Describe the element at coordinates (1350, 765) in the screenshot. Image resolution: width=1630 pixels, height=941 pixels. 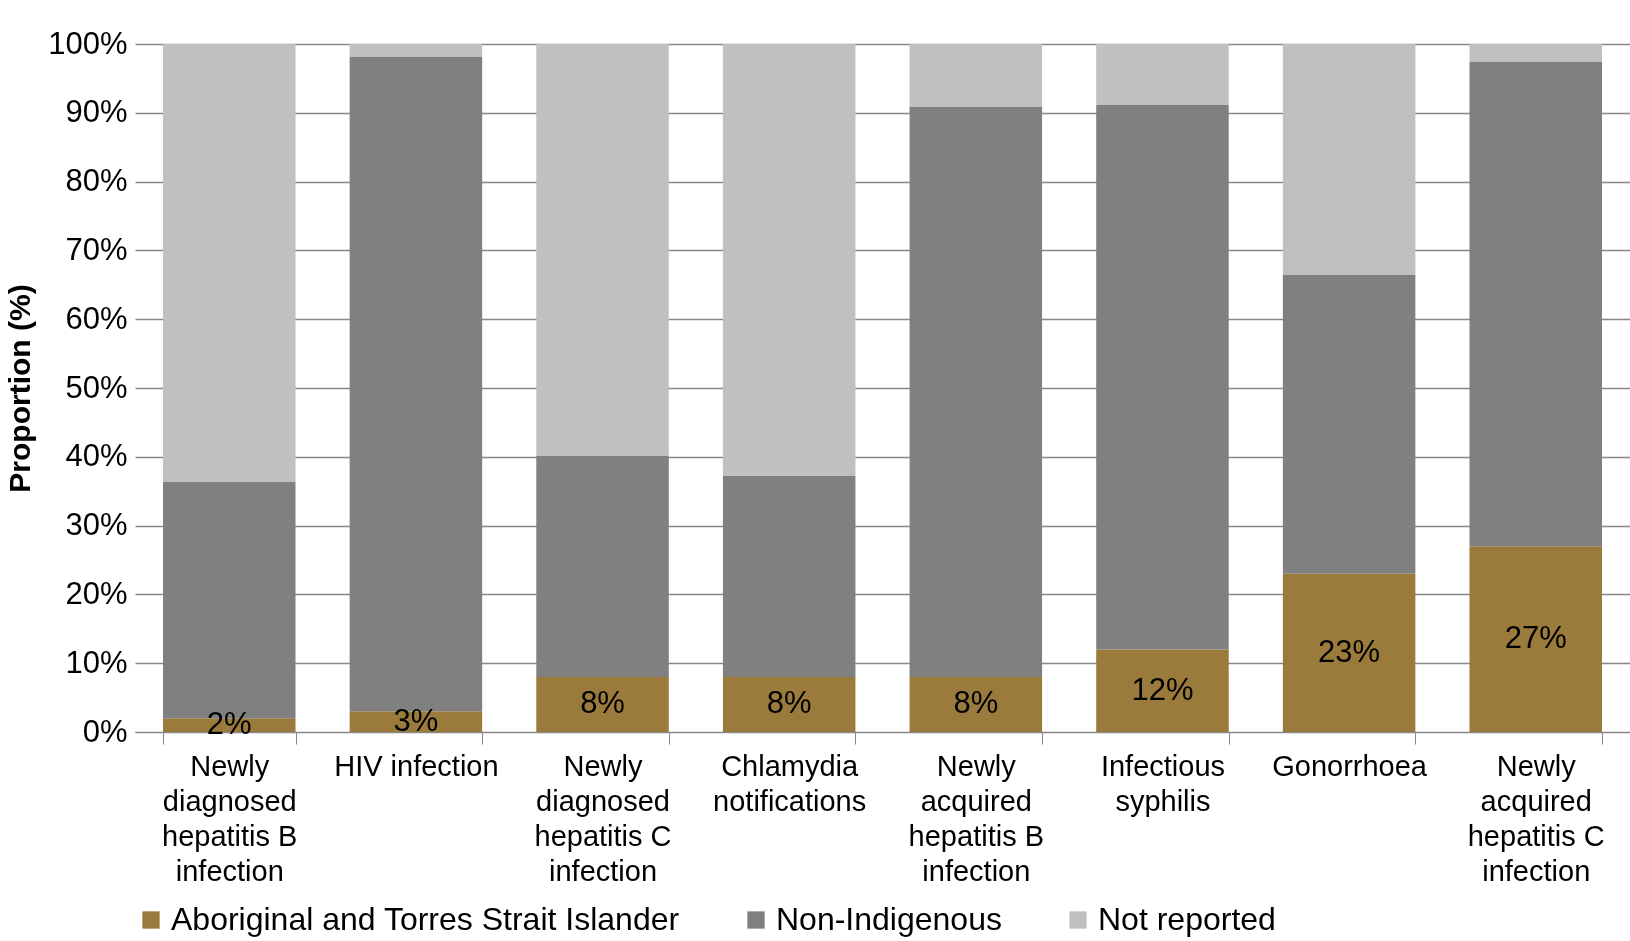
I see `x-tick-label: Gonorrhoea` at that location.